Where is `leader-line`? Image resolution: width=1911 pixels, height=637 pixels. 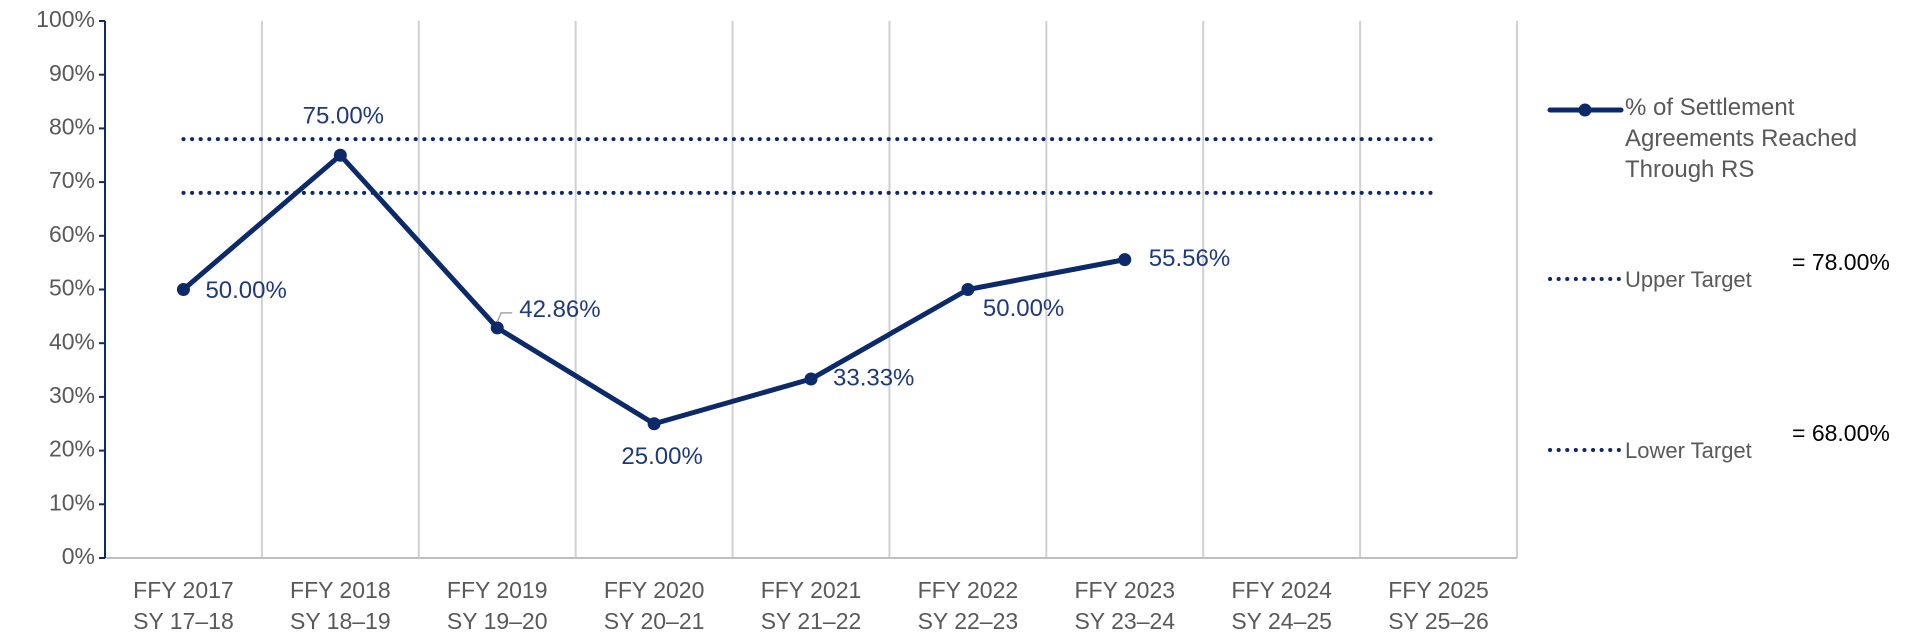
leader-line is located at coordinates (504, 317).